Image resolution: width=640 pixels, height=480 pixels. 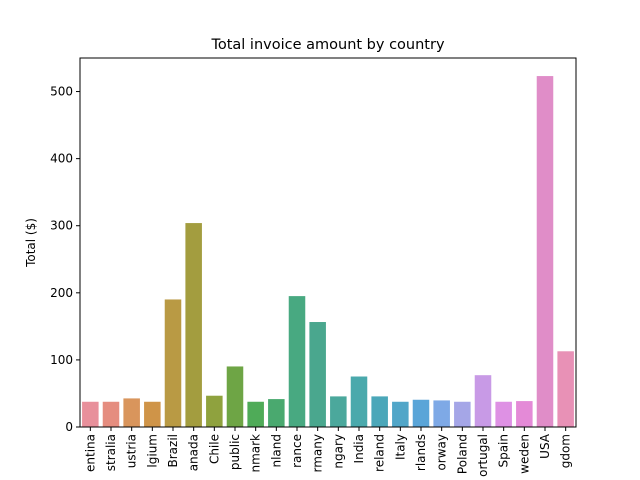 I want to click on y-tick-label: 200, so click(x=61, y=293).